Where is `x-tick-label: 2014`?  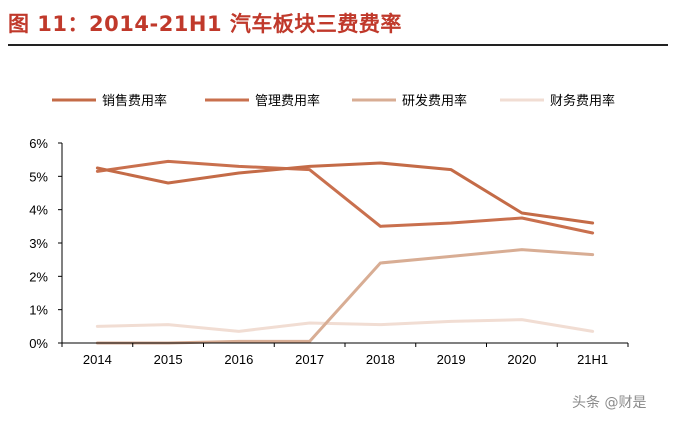 x-tick-label: 2014 is located at coordinates (97, 359).